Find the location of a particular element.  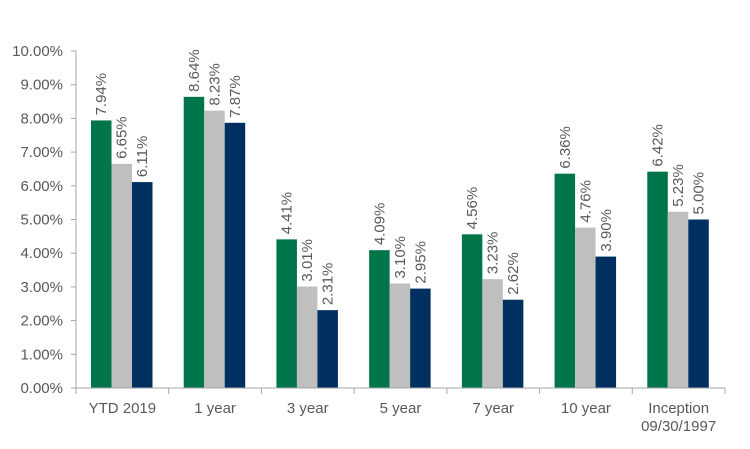

data-label: 2.62% is located at coordinates (513, 273).